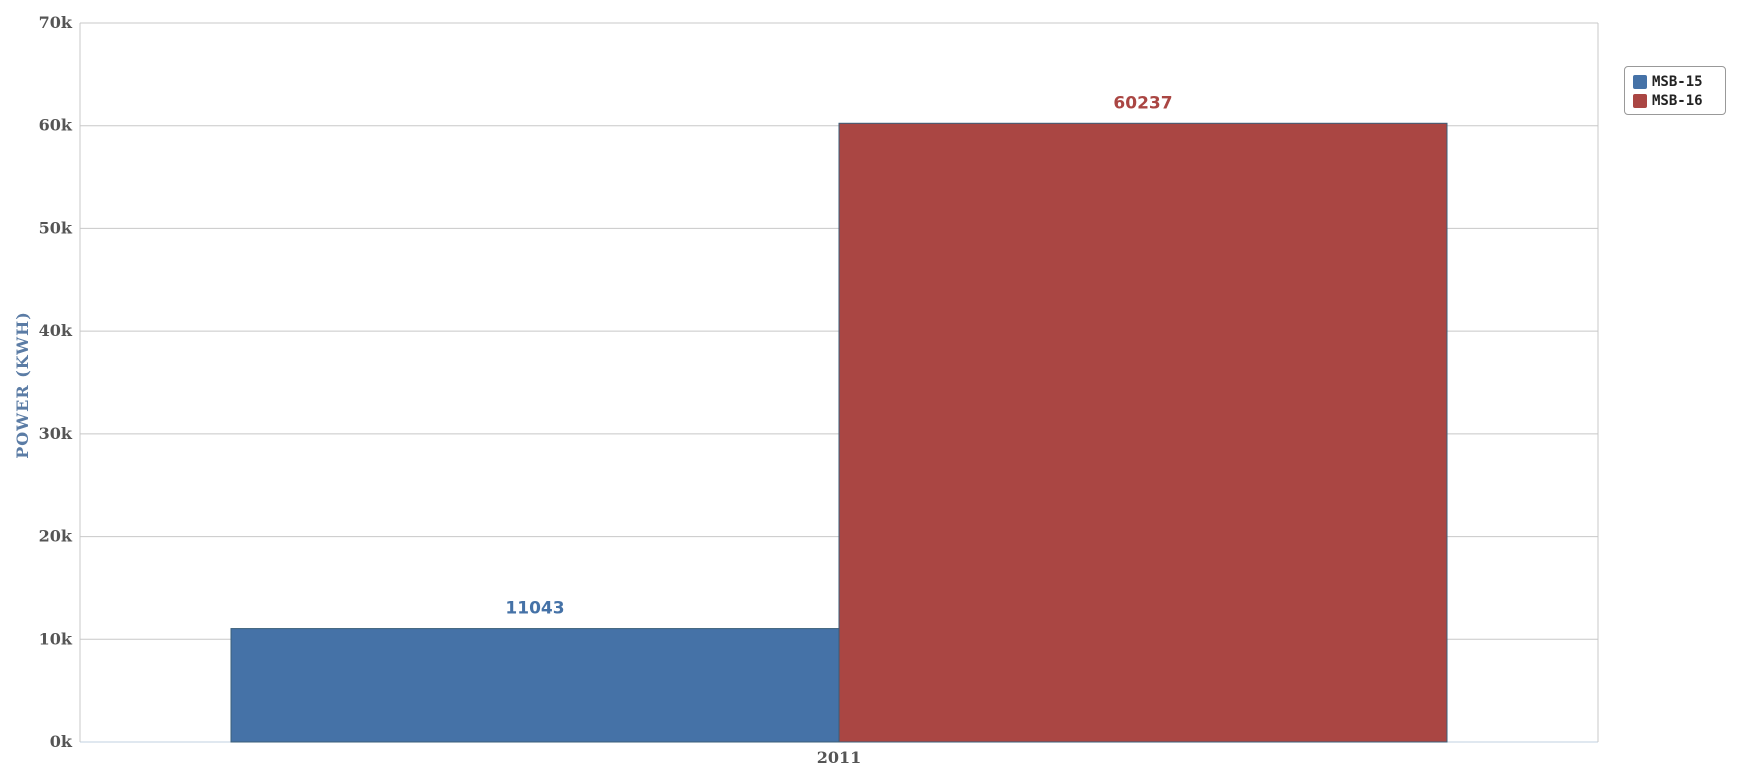 This screenshot has height=771, width=1745. I want to click on x-axis-ticks: 2011, so click(839, 757).